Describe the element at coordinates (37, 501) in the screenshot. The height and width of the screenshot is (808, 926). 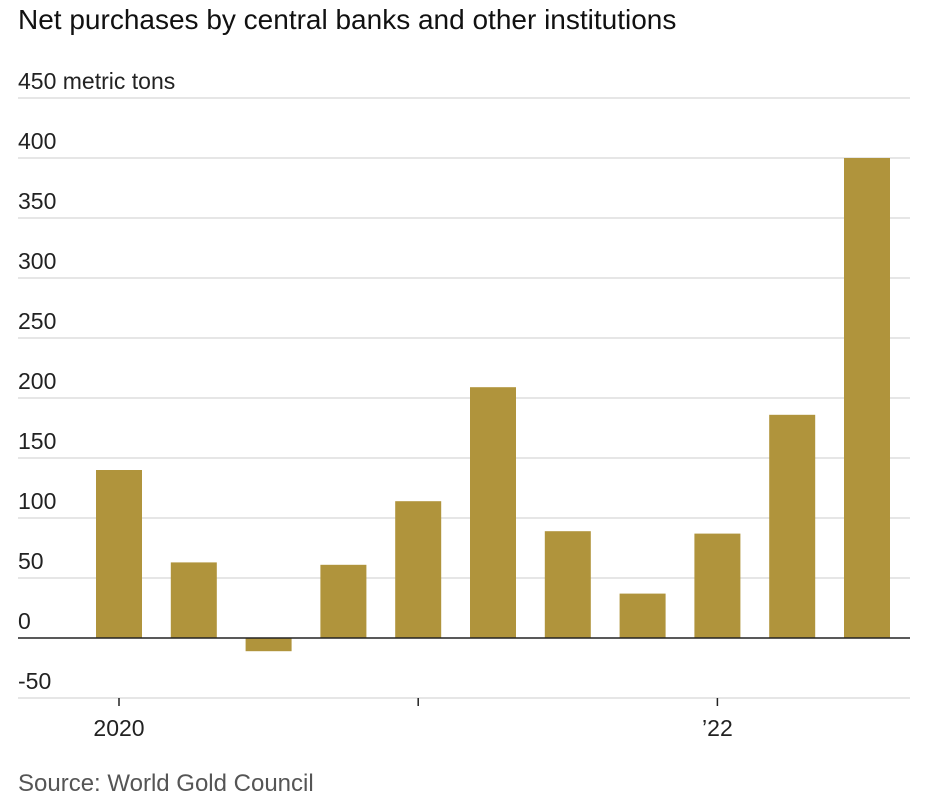
I see `y-tick-label: 100` at that location.